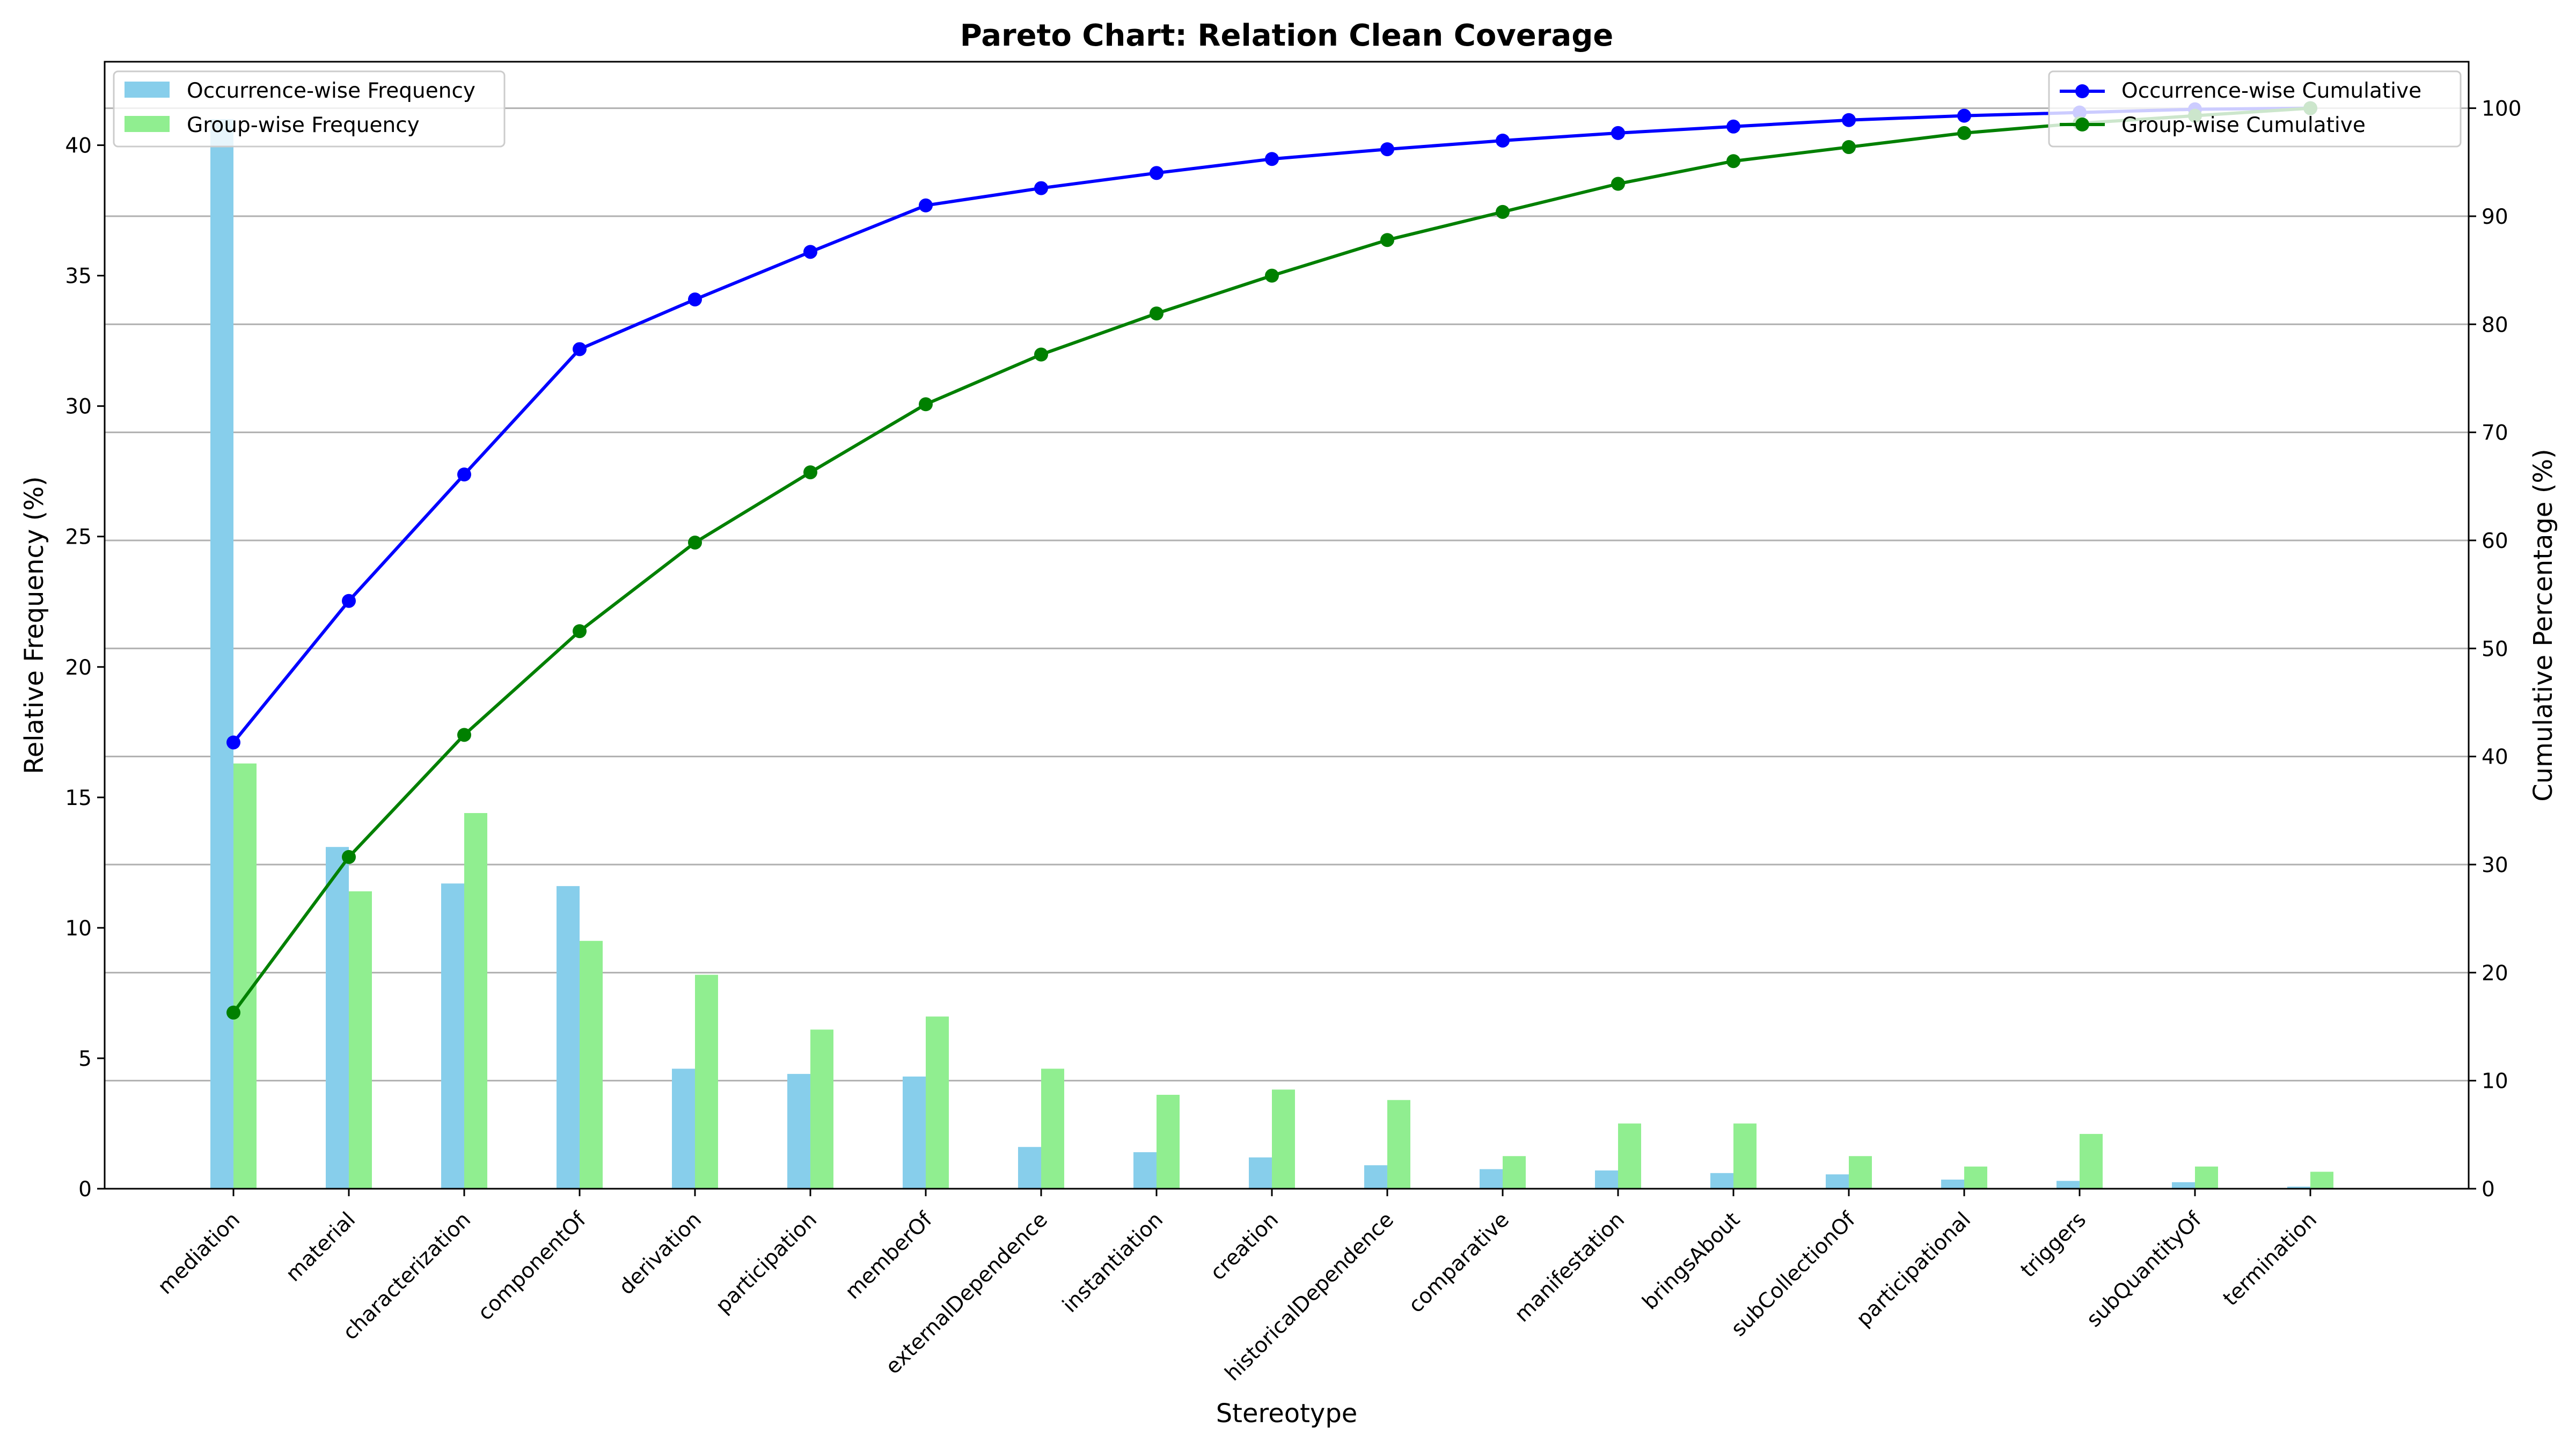 The width and height of the screenshot is (2576, 1449). What do you see at coordinates (85, 1189) in the screenshot?
I see `y-tick-label: 0` at bounding box center [85, 1189].